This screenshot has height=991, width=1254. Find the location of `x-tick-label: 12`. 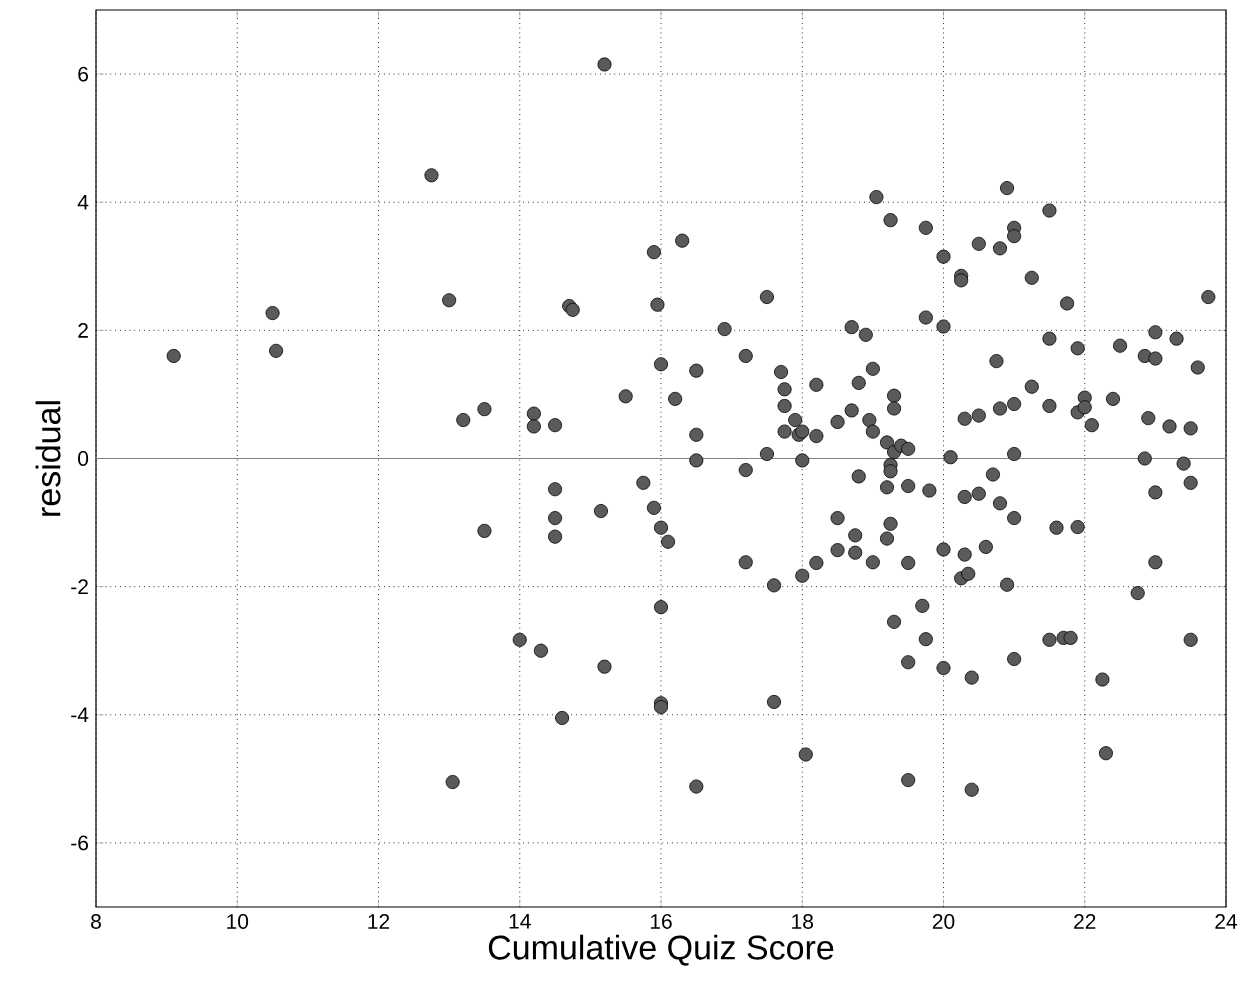

x-tick-label: 12 is located at coordinates (379, 921).